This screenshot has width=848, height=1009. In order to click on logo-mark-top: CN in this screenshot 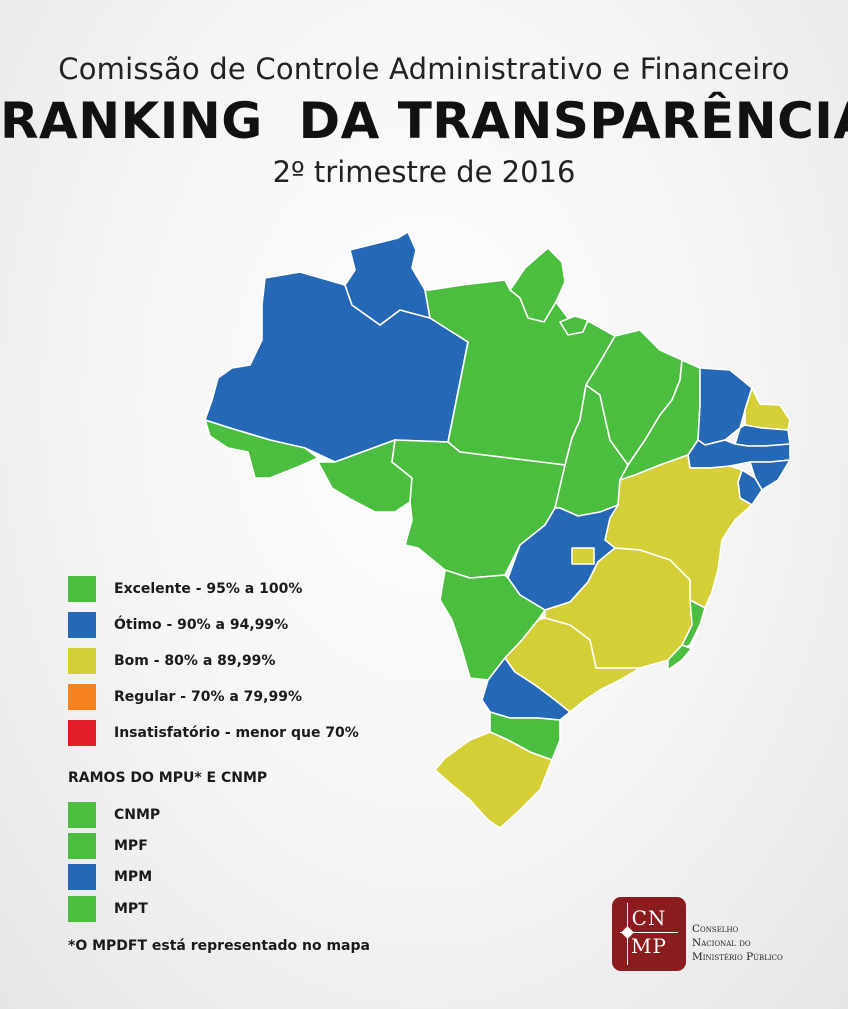, I will do `click(649, 918)`.